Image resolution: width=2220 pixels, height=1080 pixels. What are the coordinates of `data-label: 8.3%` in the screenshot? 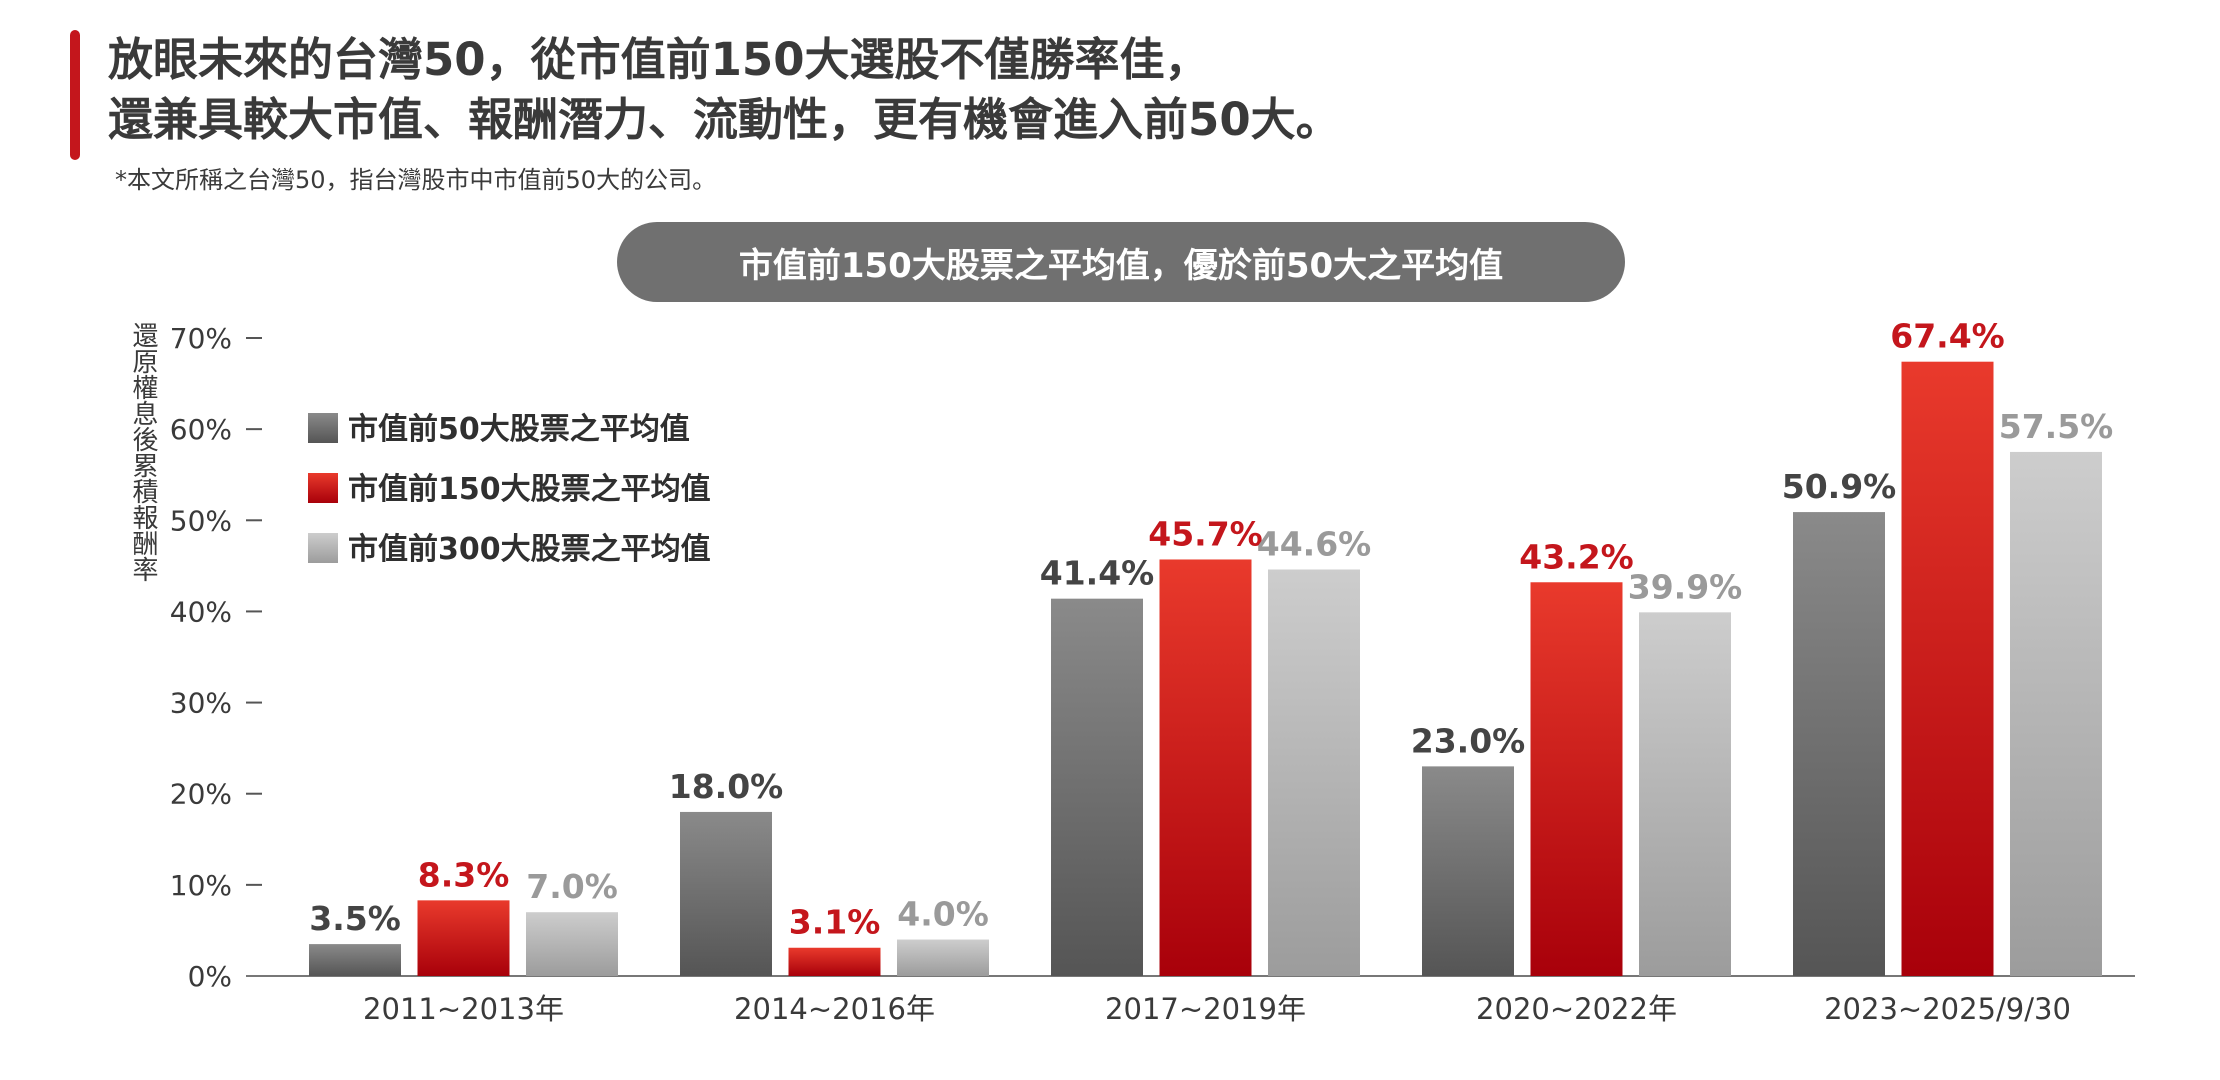 It's located at (464, 874).